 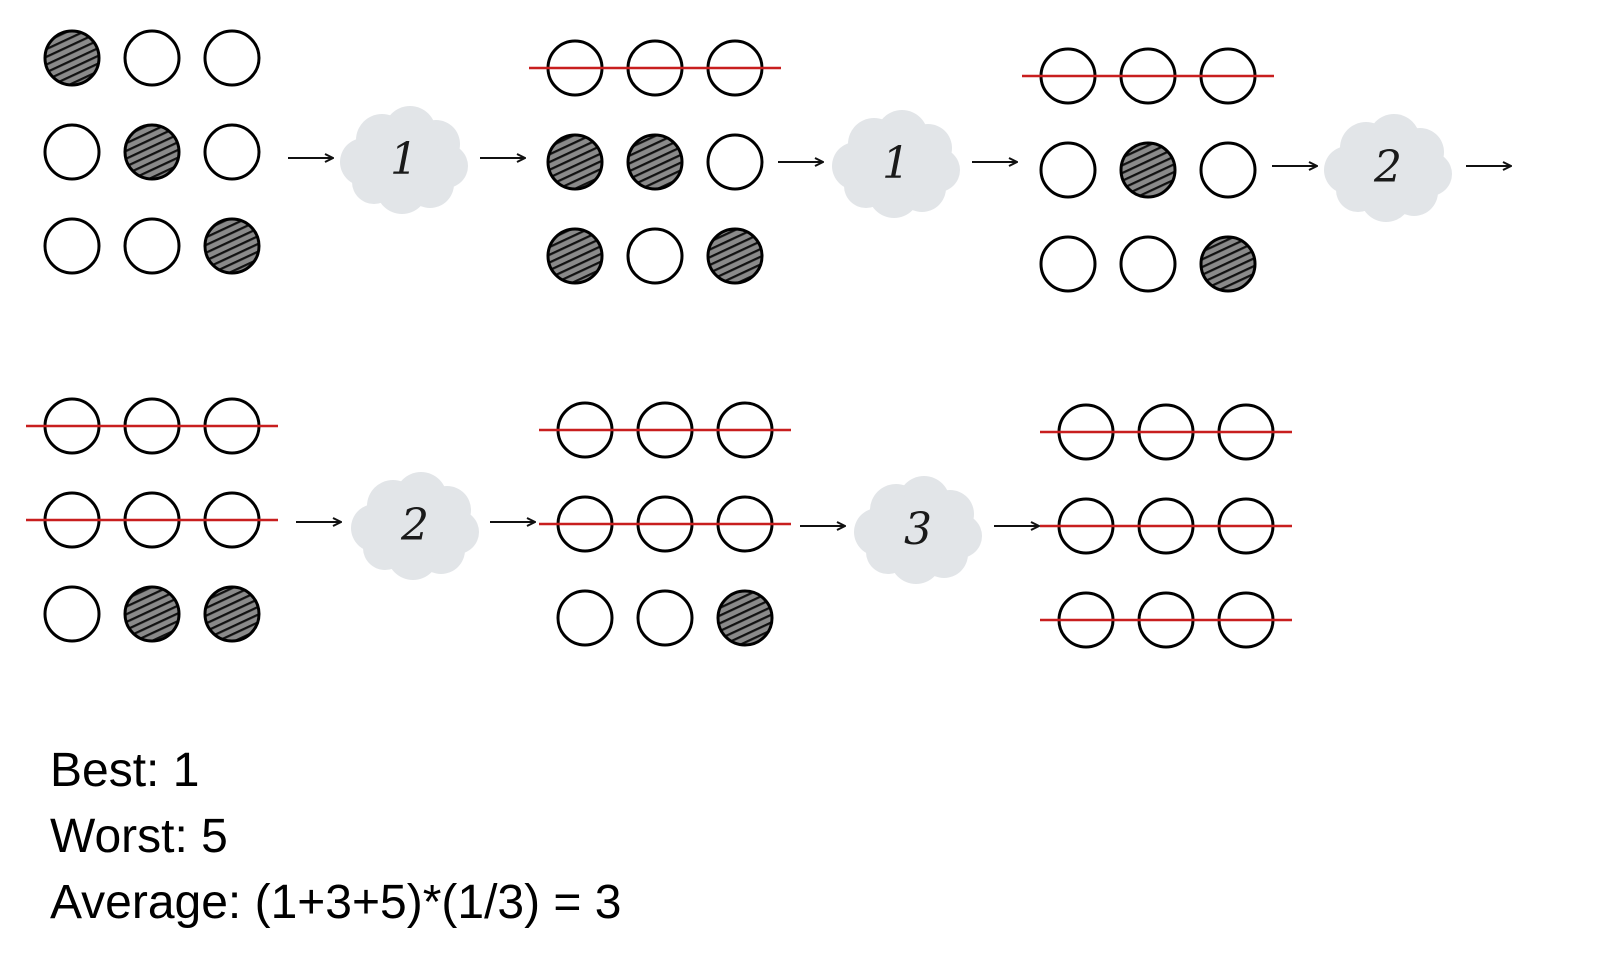 What do you see at coordinates (139, 836) in the screenshot?
I see `worst-case-text: Worst: 5` at bounding box center [139, 836].